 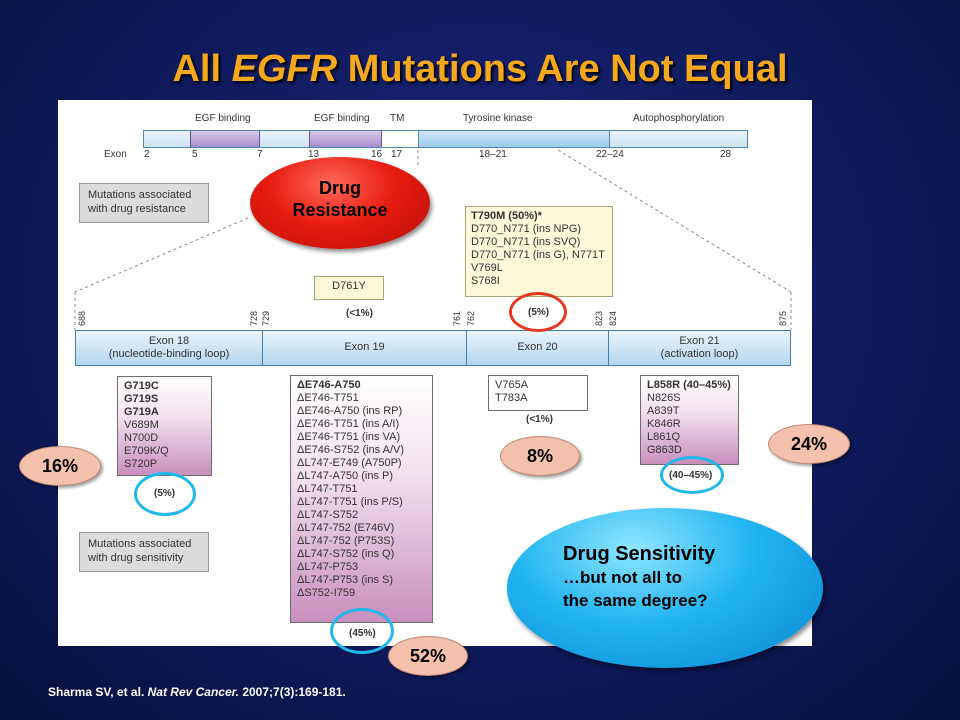 What do you see at coordinates (359, 313) in the screenshot?
I see `d761y-pct: (<1%)` at bounding box center [359, 313].